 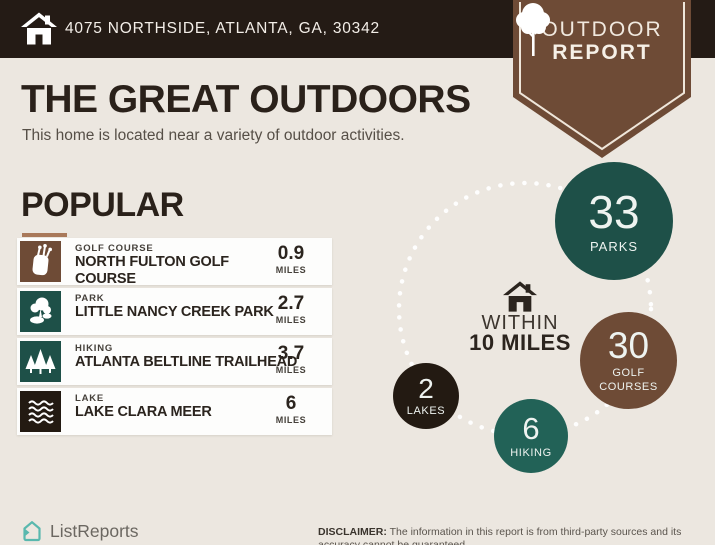 I want to click on item-text: LAKE LAKE CLARA MEER, so click(x=175, y=407).